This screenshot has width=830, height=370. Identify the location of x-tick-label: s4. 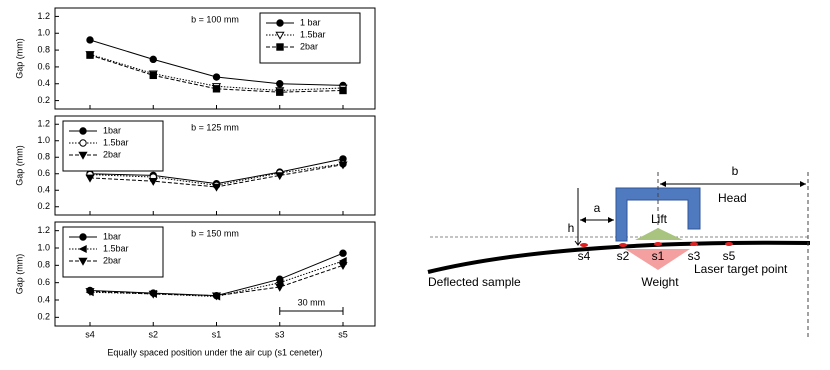
(90, 334).